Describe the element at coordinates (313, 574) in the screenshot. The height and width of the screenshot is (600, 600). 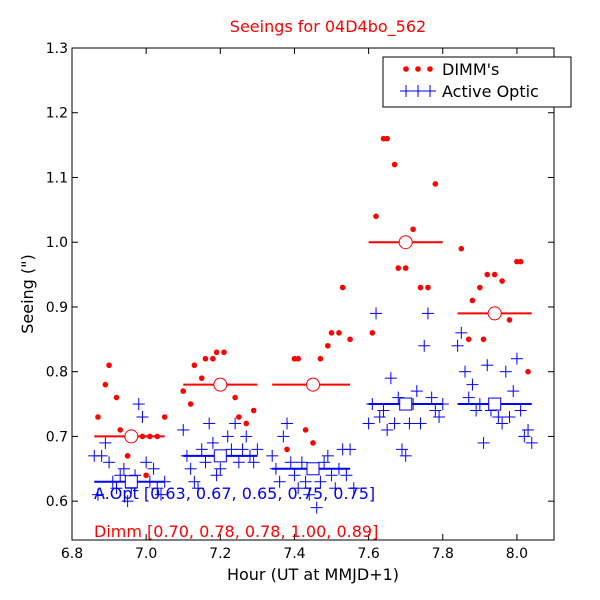
I see `x-axis-label: Hour (UT at MMJD+1)` at that location.